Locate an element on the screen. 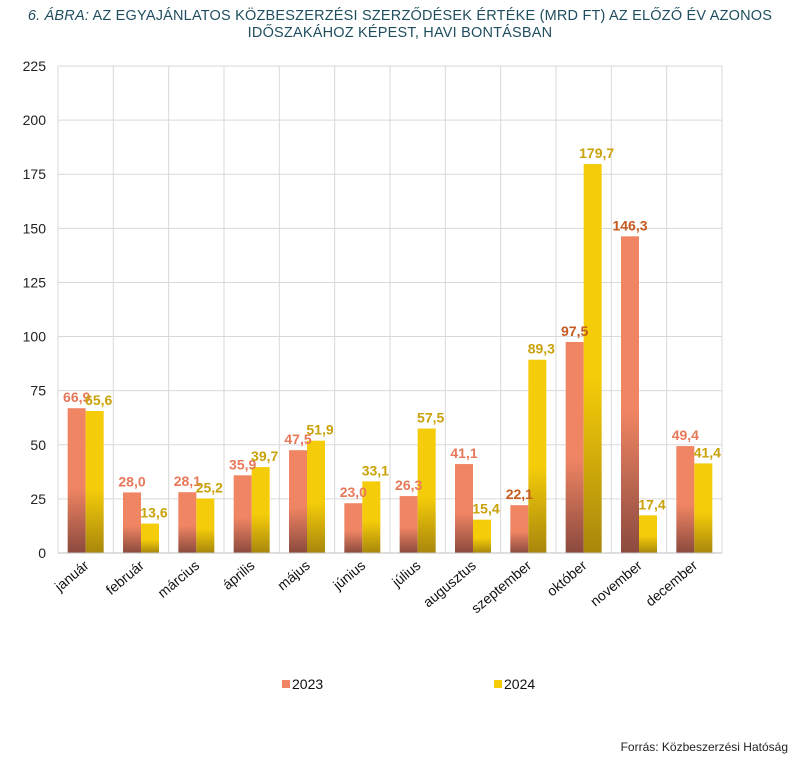  y-tick-label: 75 is located at coordinates (38, 391).